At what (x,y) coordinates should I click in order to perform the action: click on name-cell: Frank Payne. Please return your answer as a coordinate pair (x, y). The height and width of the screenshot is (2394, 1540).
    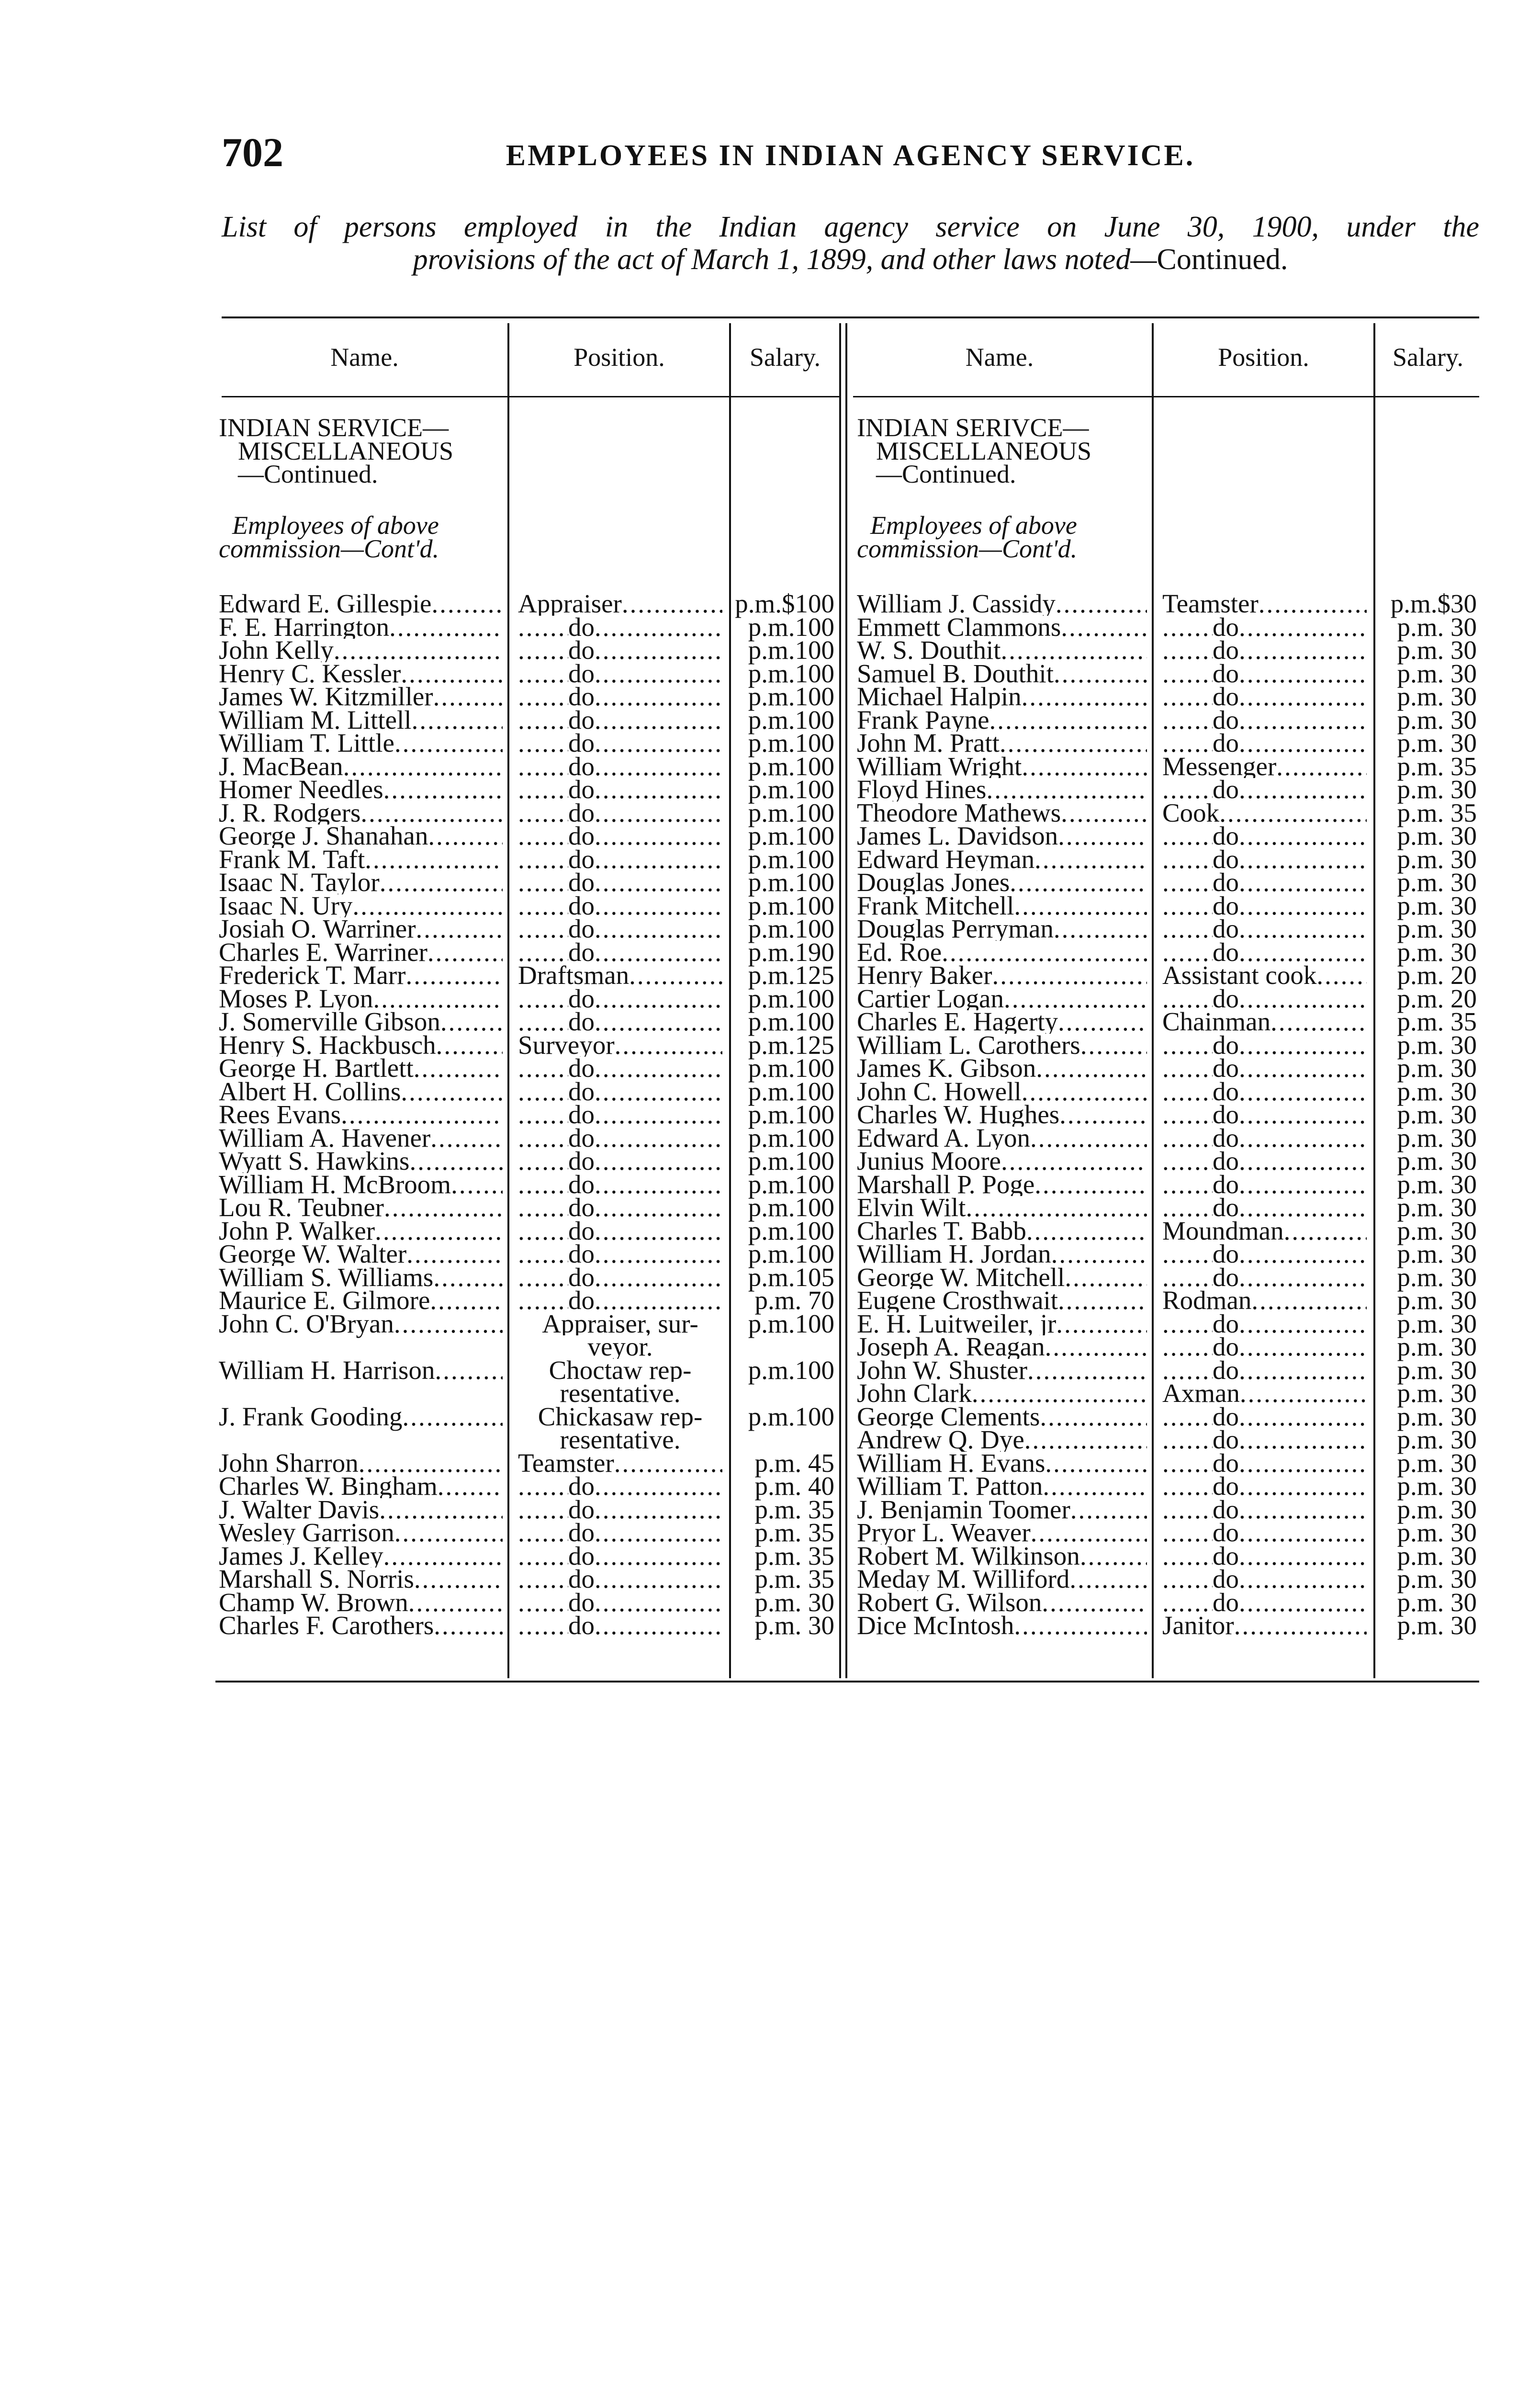
    Looking at the image, I should click on (1005, 721).